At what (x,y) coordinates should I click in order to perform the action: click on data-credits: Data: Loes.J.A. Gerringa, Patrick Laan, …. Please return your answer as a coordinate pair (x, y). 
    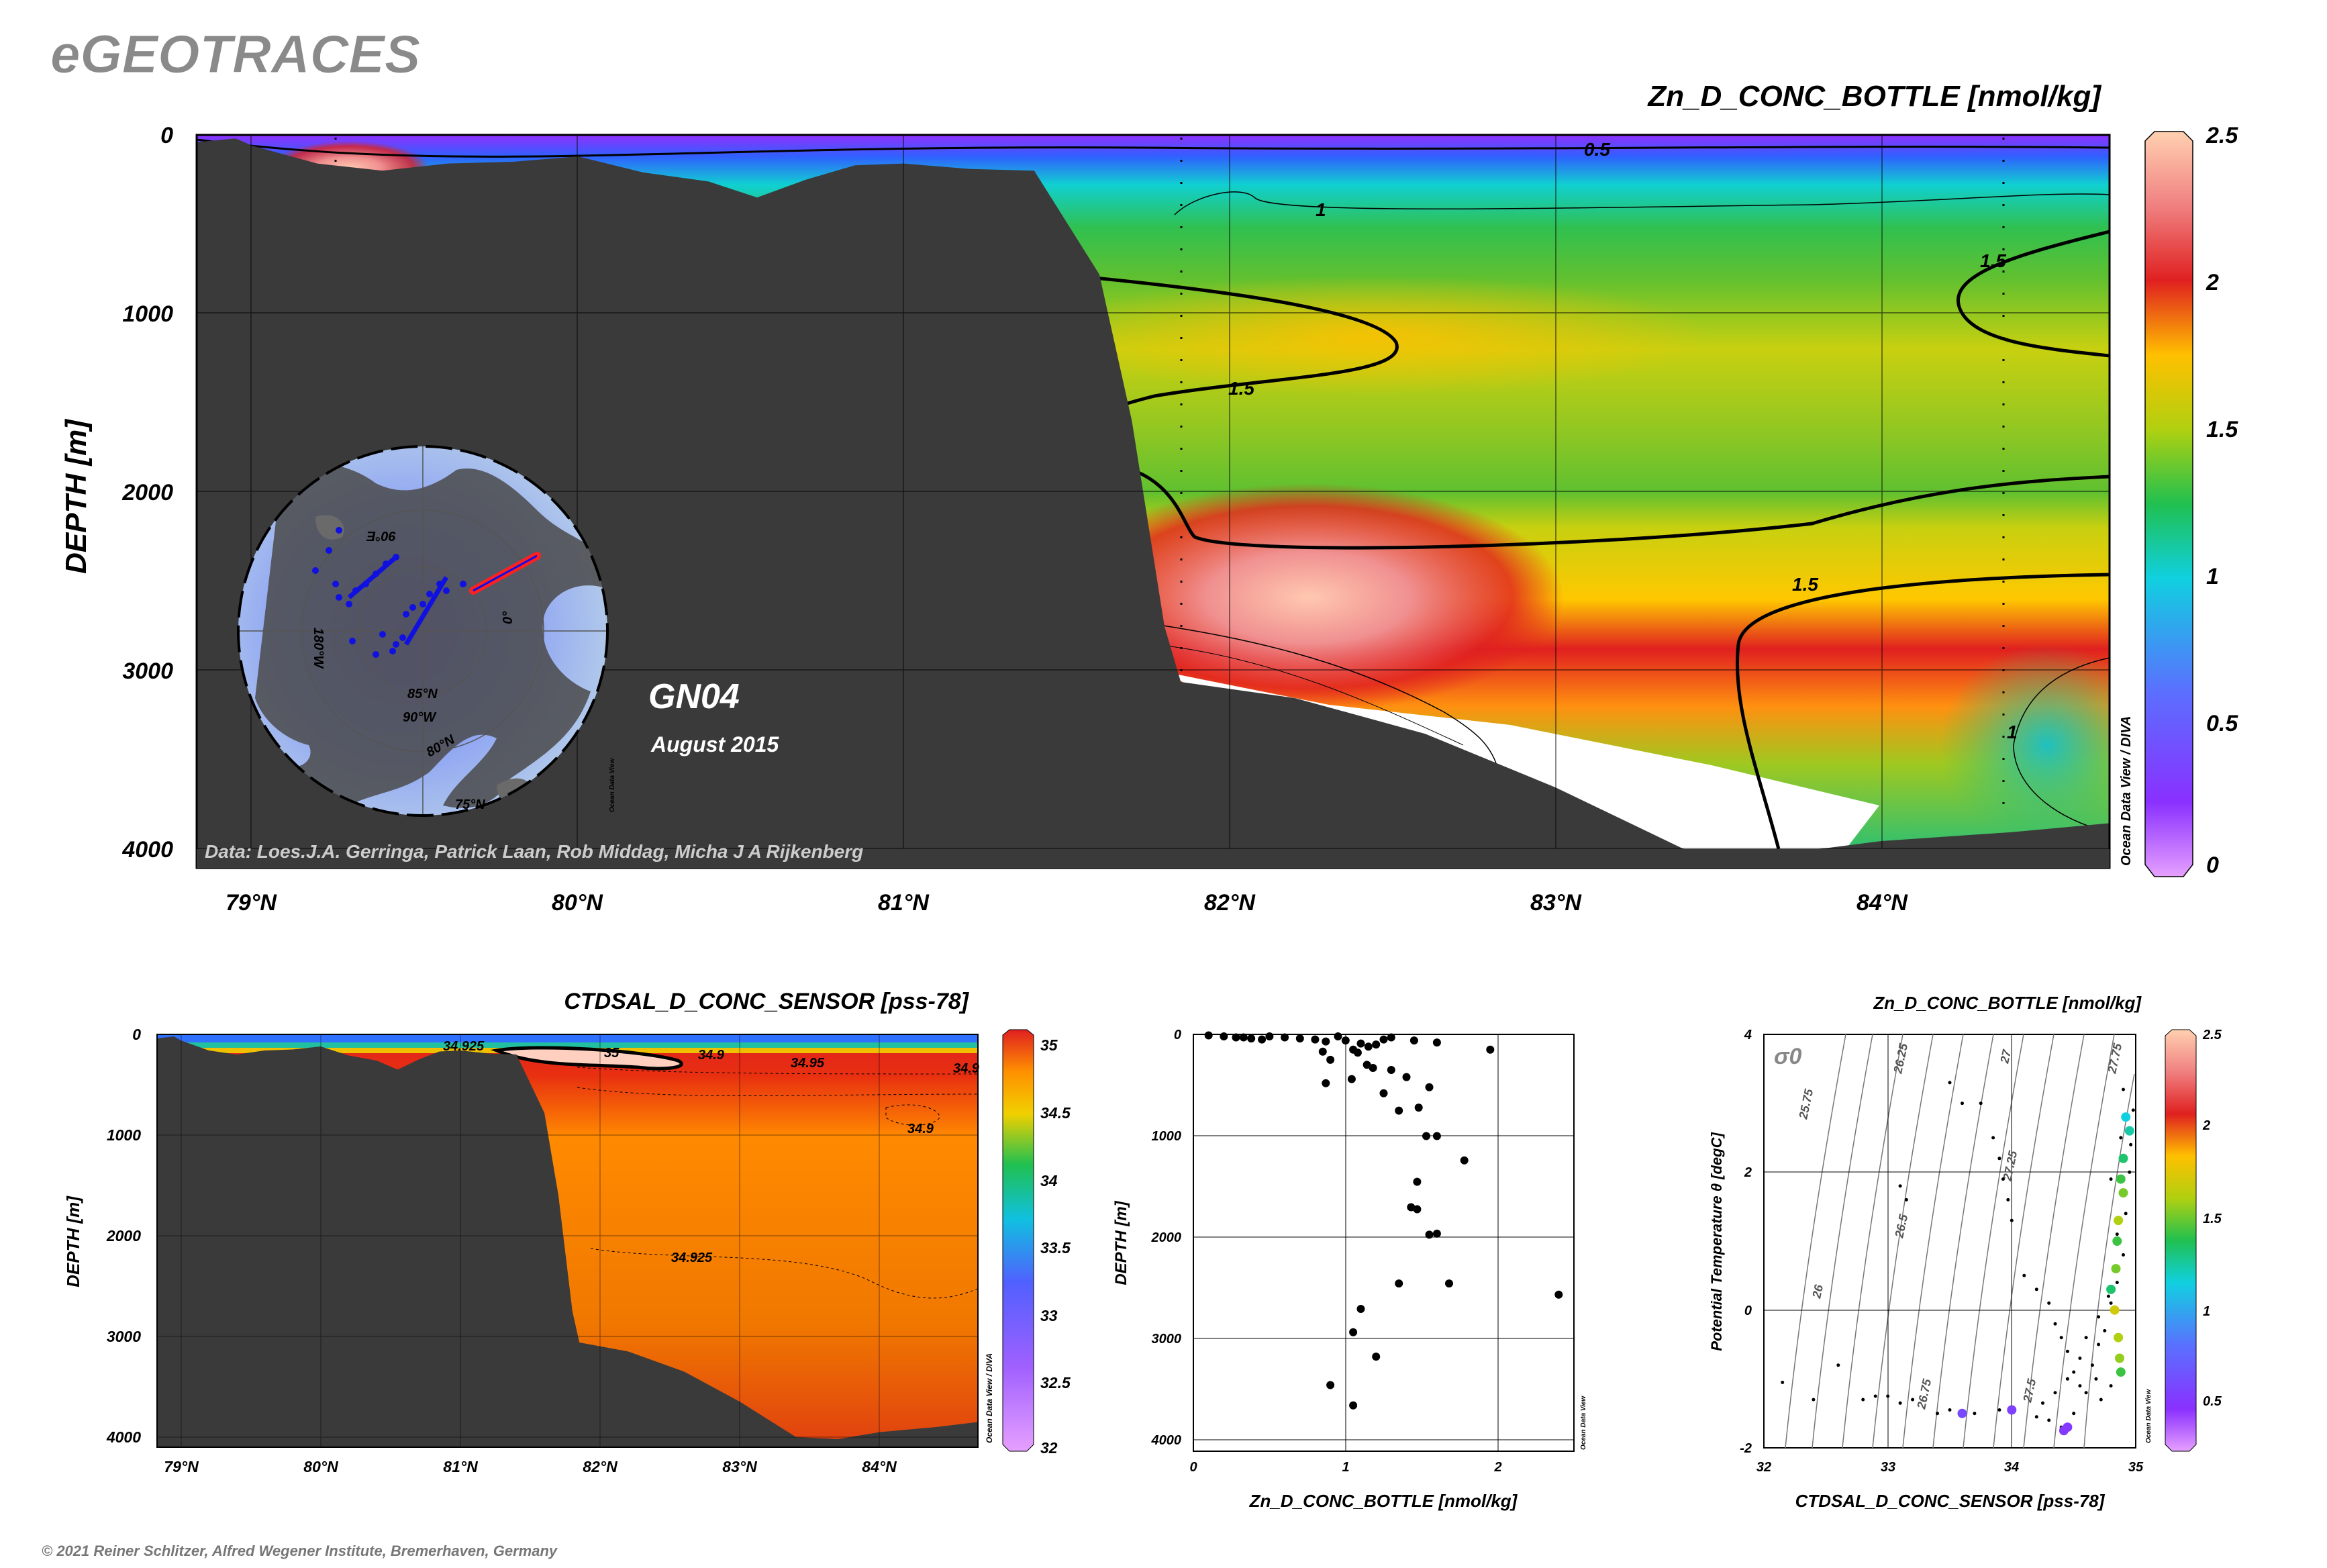
    Looking at the image, I should click on (534, 851).